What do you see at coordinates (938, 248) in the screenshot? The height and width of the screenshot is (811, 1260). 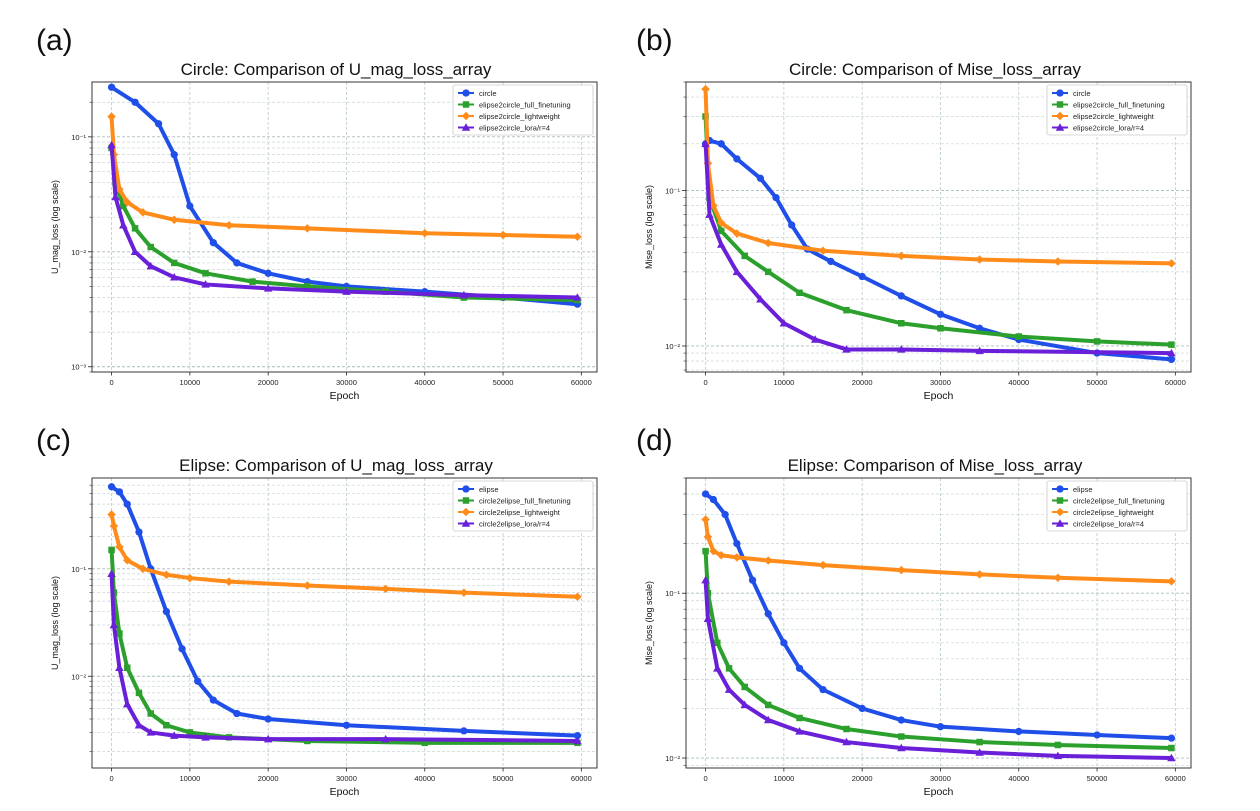 I see `series-elipse2circle_lora/r=4` at bounding box center [938, 248].